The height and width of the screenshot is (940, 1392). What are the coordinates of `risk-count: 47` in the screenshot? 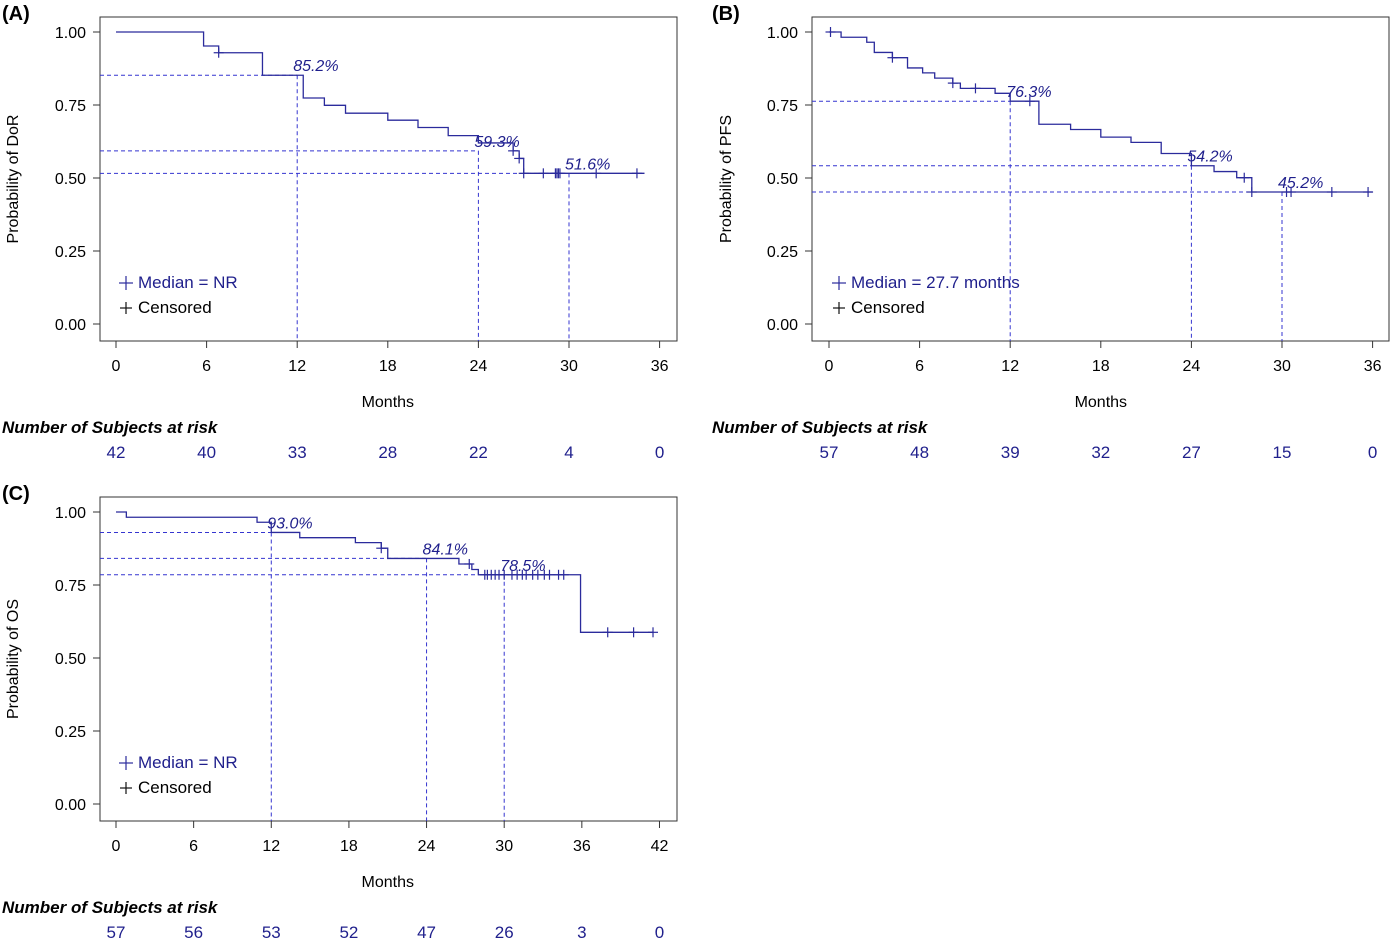 It's located at (426, 931).